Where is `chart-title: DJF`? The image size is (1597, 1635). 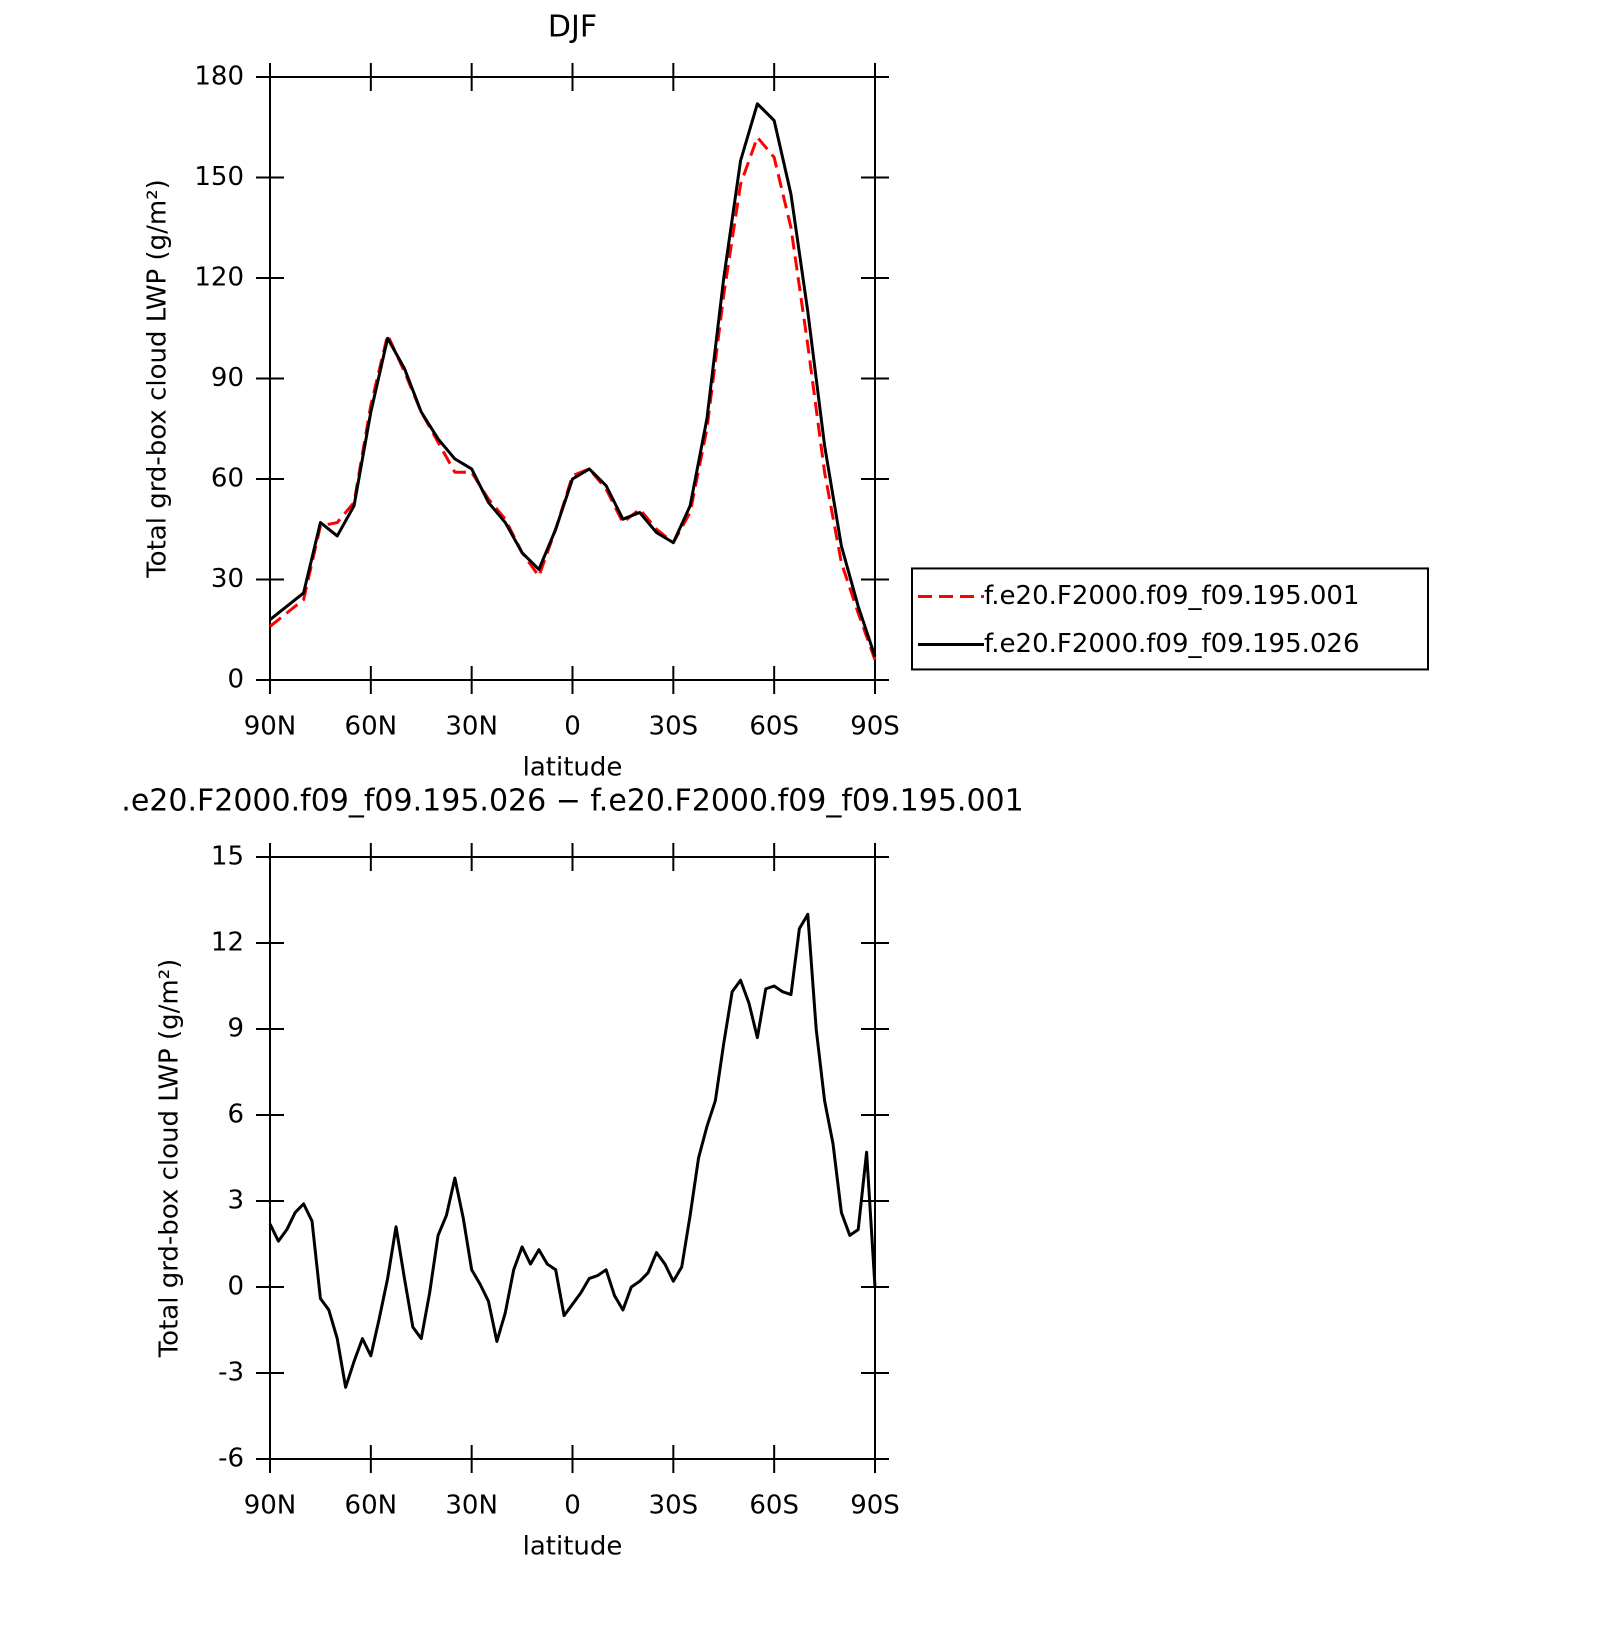
chart-title: DJF is located at coordinates (572, 27).